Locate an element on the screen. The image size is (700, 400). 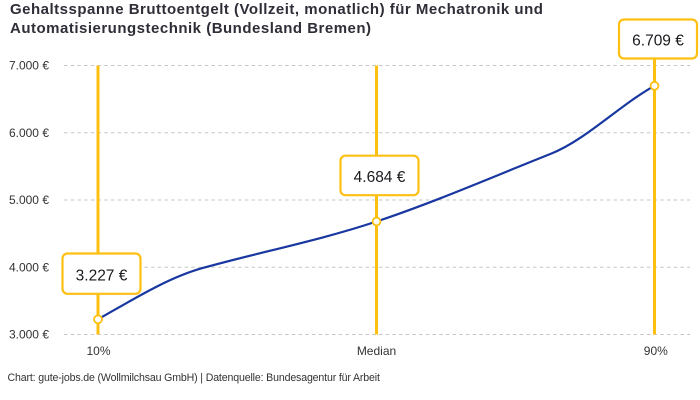
svg-text: 7.000 € is located at coordinates (29, 66).